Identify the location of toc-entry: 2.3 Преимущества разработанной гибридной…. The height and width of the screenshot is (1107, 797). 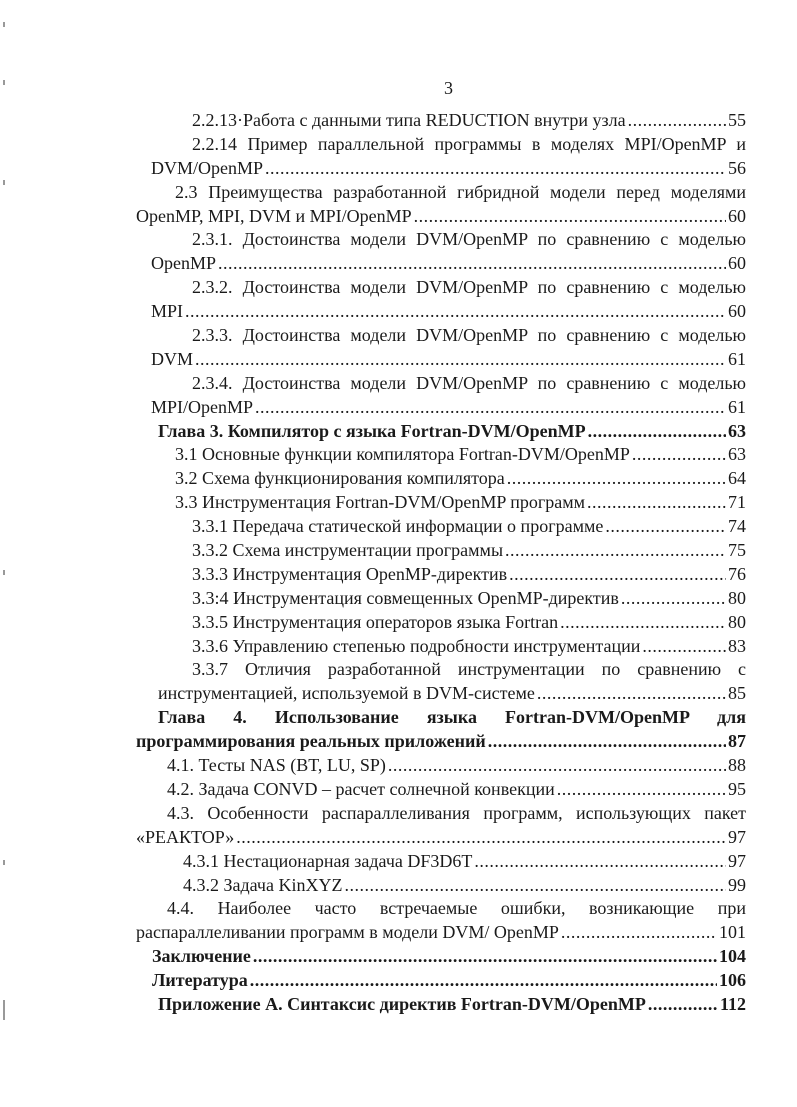
(373, 193).